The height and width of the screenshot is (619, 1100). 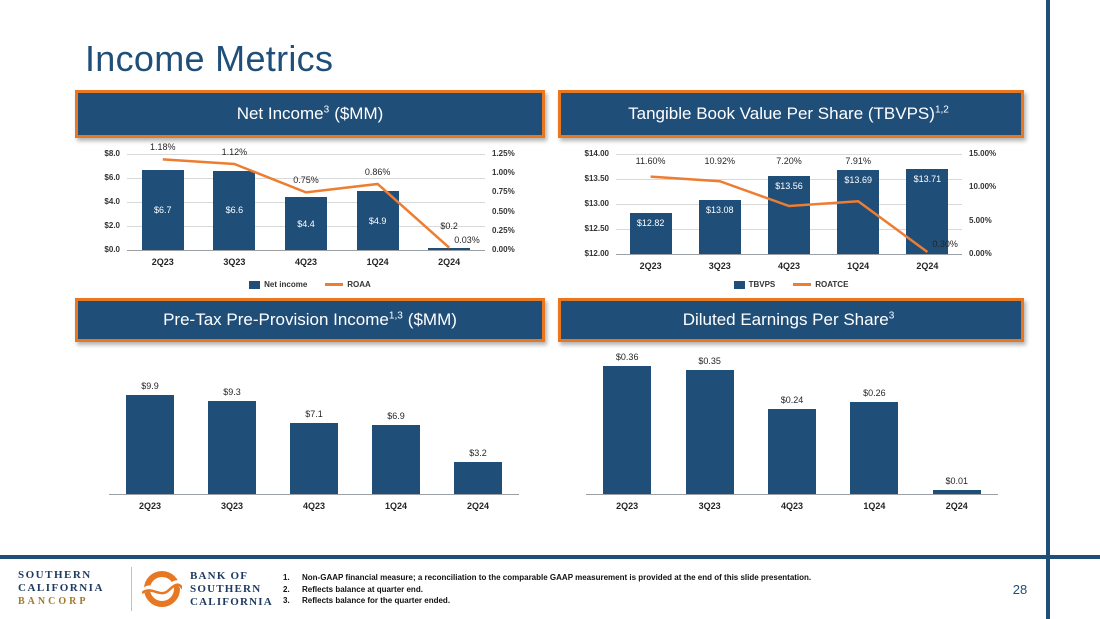 What do you see at coordinates (362, 589) in the screenshot?
I see `footnote-text: Reflects balance at quarter end.` at bounding box center [362, 589].